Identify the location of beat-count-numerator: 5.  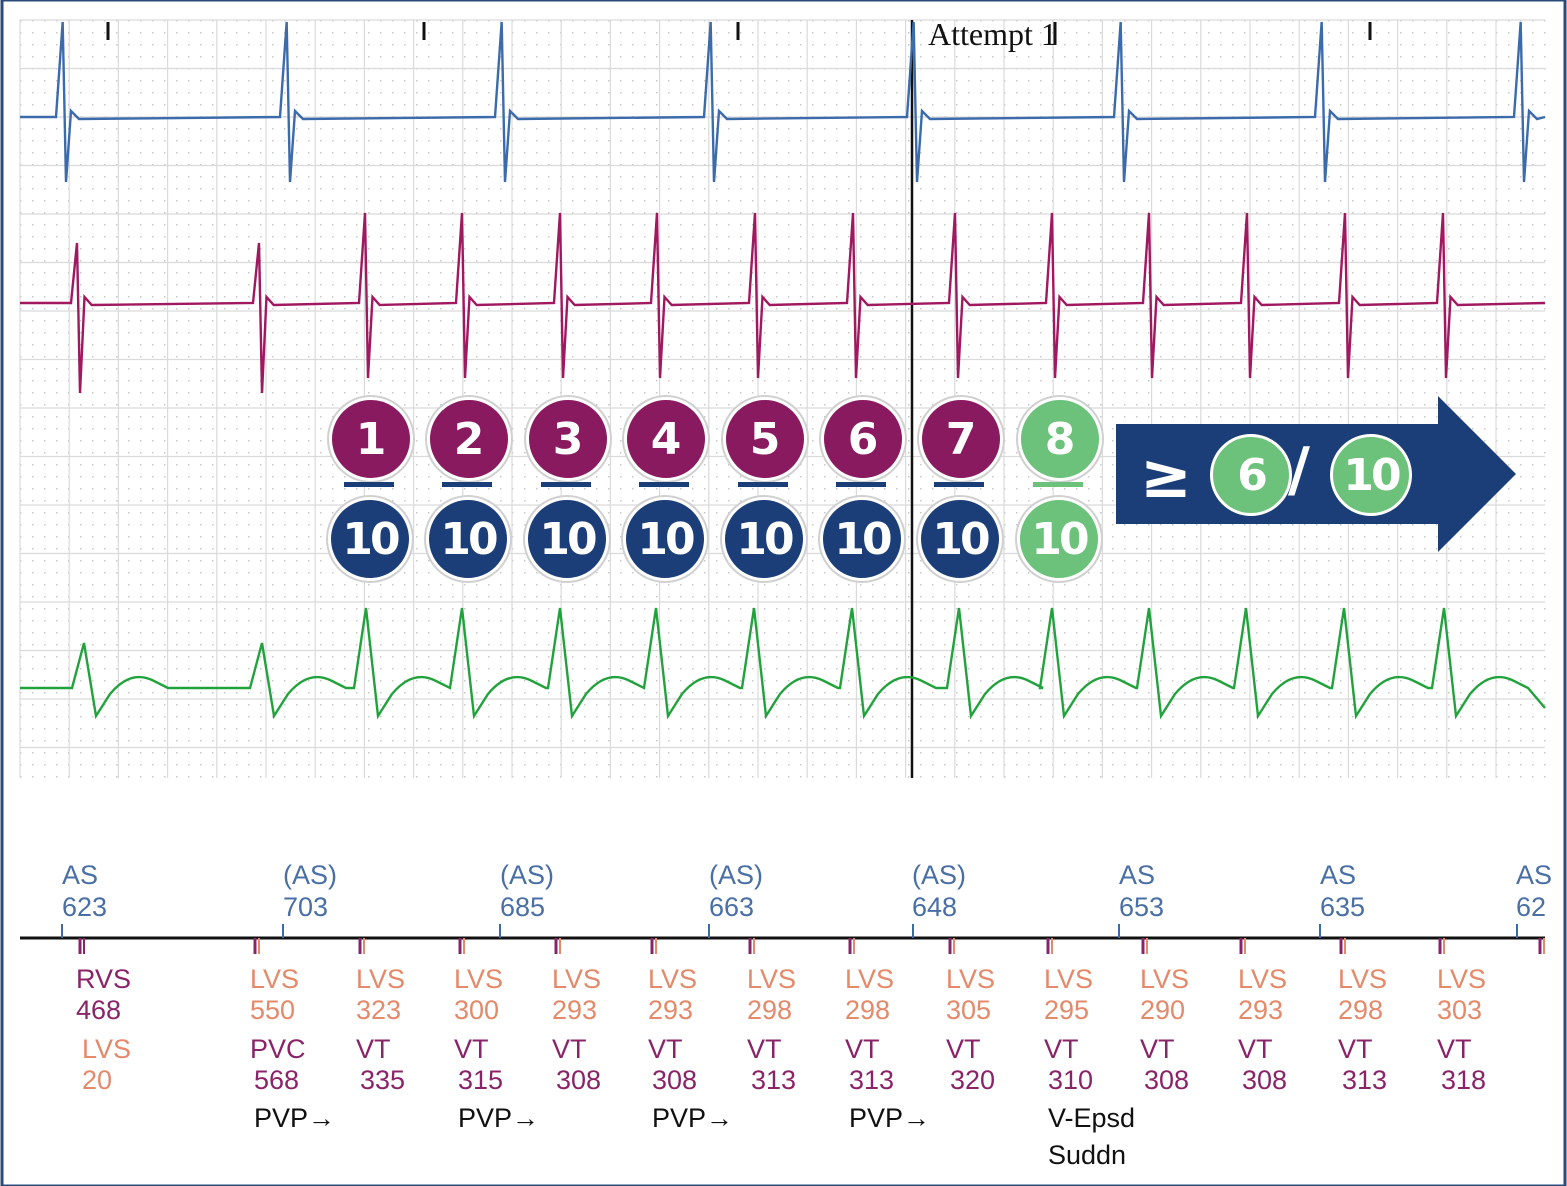
(765, 439).